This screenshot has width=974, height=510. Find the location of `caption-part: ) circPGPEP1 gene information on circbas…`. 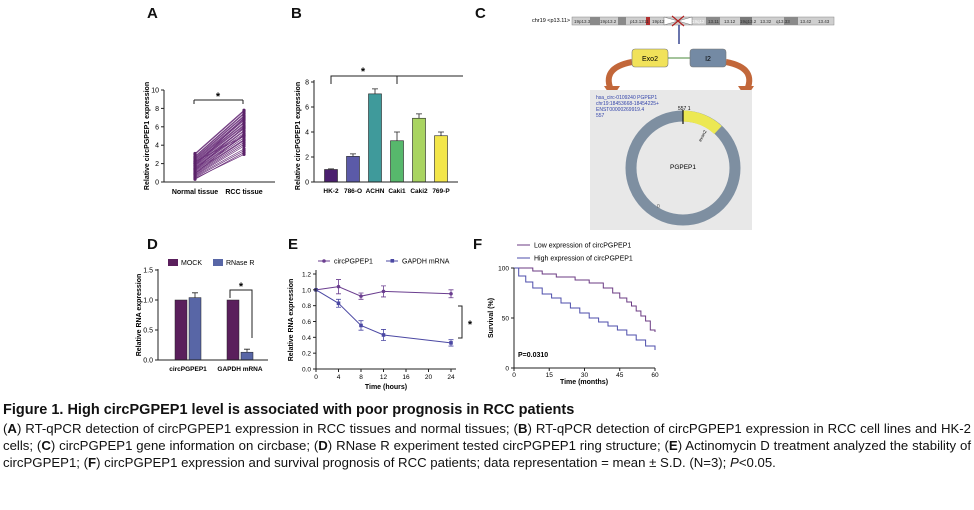

caption-part: ) circPGPEP1 gene information on circbas… is located at coordinates (184, 445).